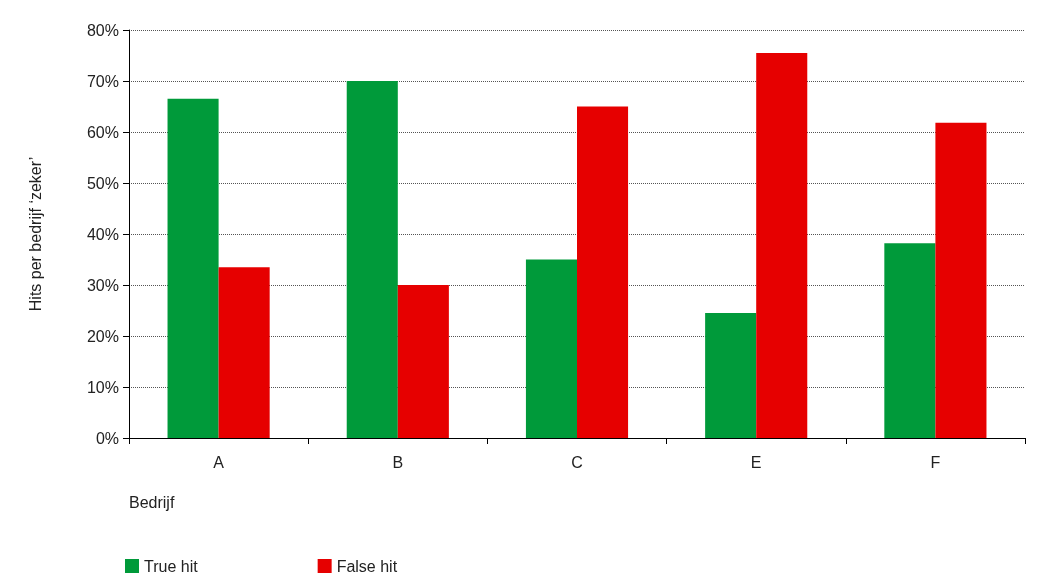 This screenshot has height=579, width=1037. Describe the element at coordinates (577, 462) in the screenshot. I see `x-tick-label: C` at that location.